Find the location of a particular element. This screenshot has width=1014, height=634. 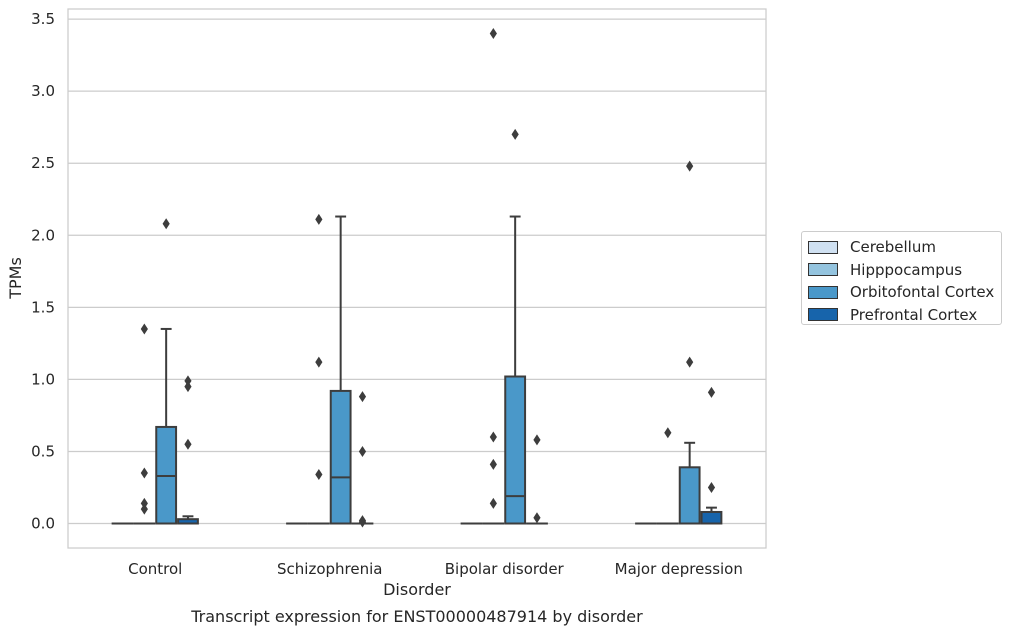

y-tick-label: 0.0 is located at coordinates (43, 524).